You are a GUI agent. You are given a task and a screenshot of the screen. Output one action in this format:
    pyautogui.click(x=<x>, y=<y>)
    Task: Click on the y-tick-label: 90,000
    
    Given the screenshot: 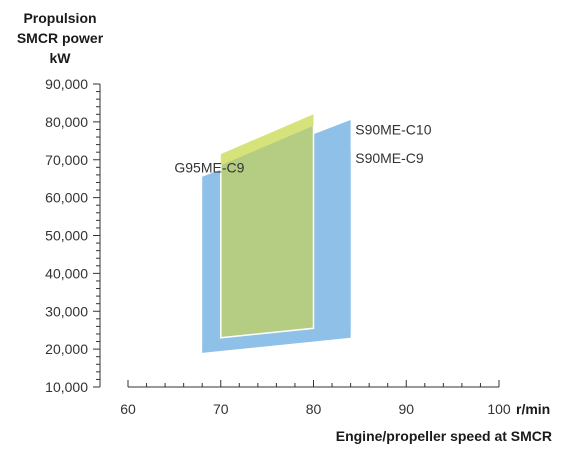 What is the action you would take?
    pyautogui.click(x=66, y=84)
    